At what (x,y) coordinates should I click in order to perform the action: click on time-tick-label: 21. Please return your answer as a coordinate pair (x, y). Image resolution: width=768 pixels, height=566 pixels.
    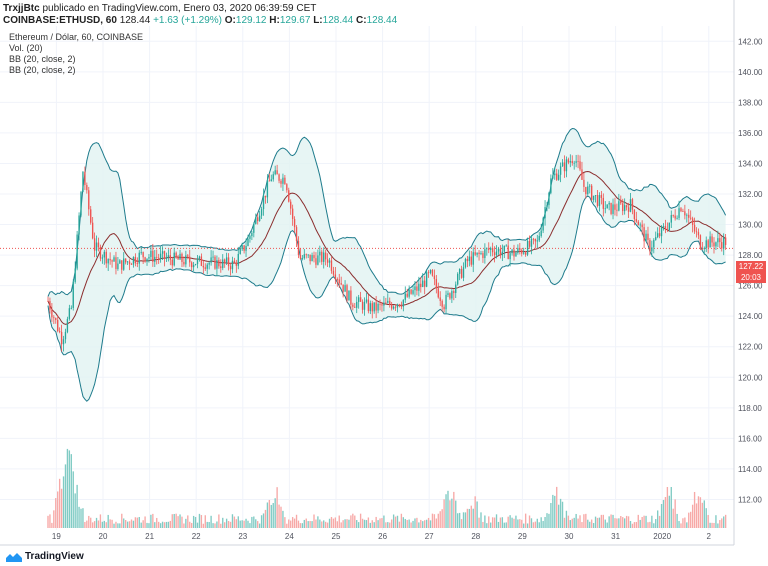
    Looking at the image, I should click on (149, 536).